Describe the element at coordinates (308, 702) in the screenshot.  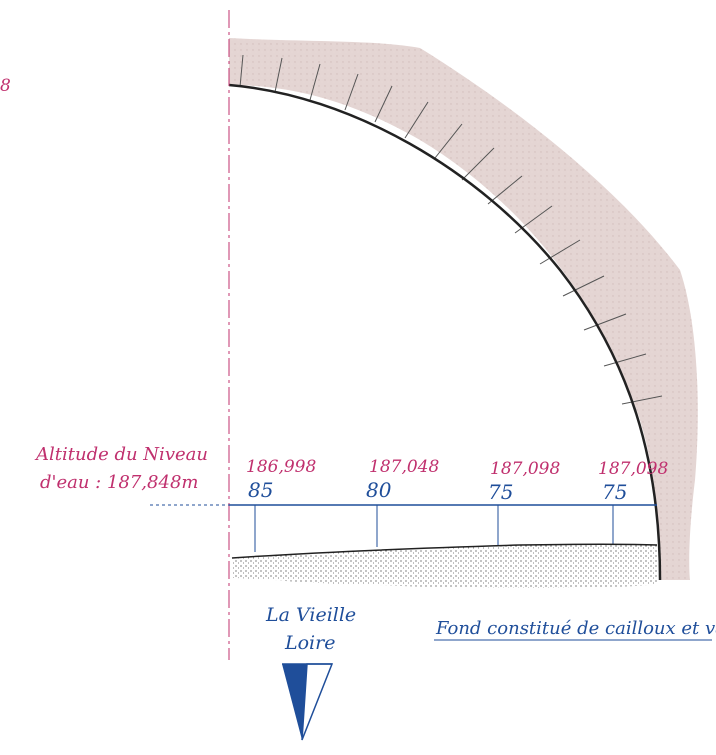
I see `flow-direction-marker` at that location.